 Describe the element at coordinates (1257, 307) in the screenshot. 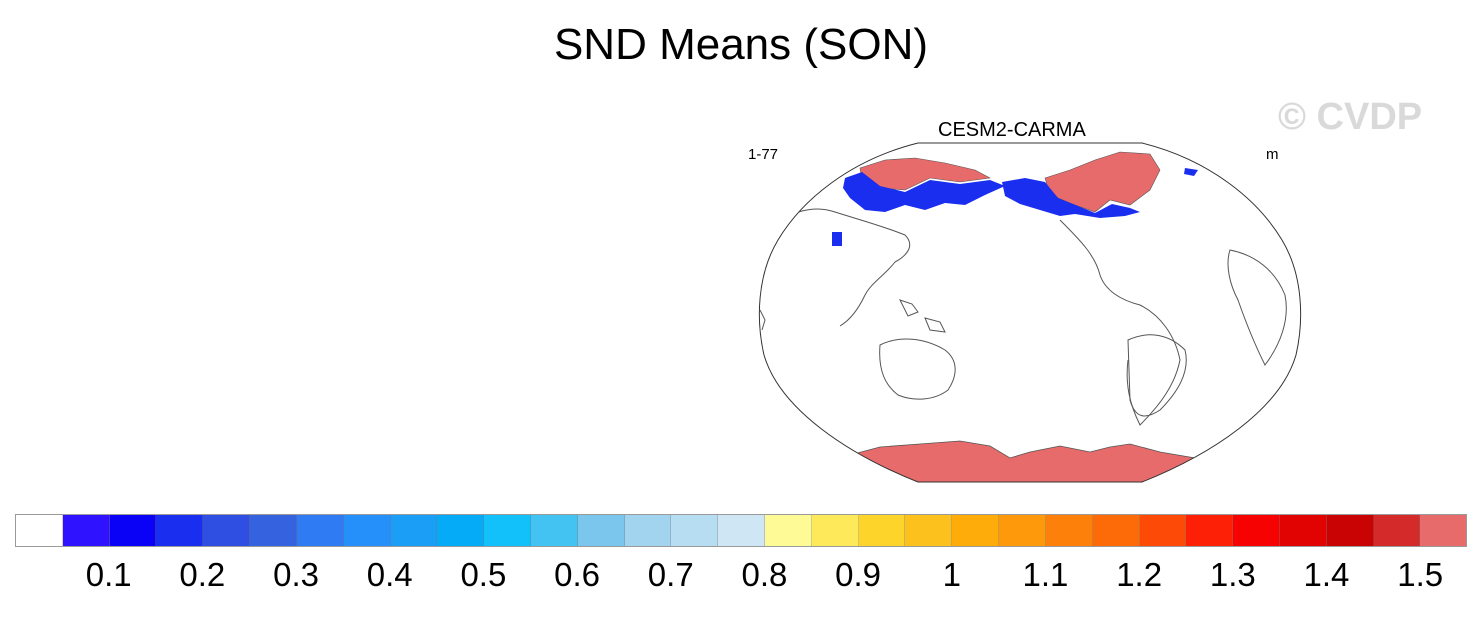

I see `africa-coastline` at that location.